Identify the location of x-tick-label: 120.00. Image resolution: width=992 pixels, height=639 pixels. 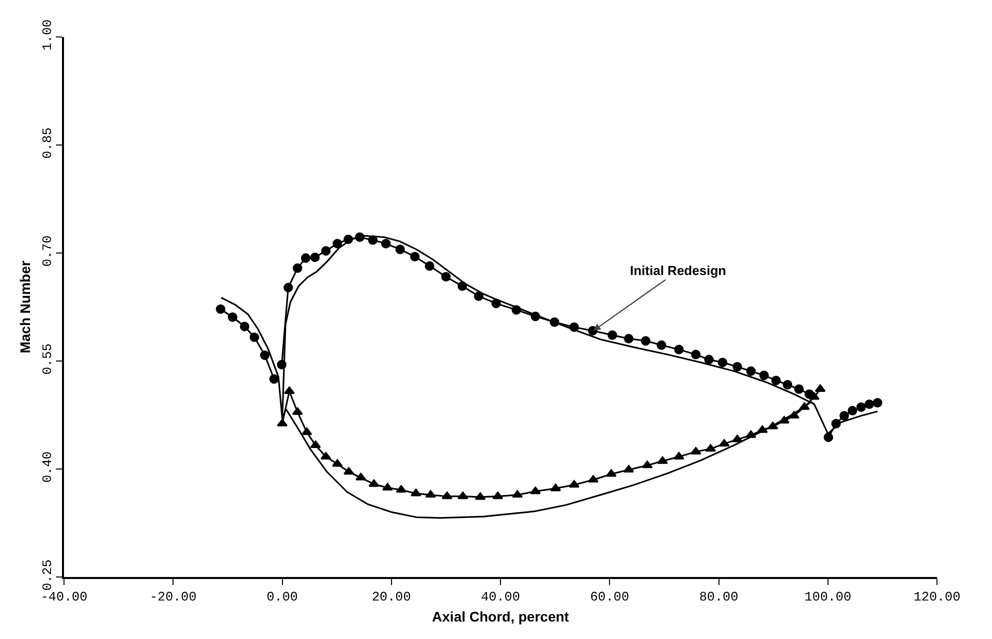
(937, 597).